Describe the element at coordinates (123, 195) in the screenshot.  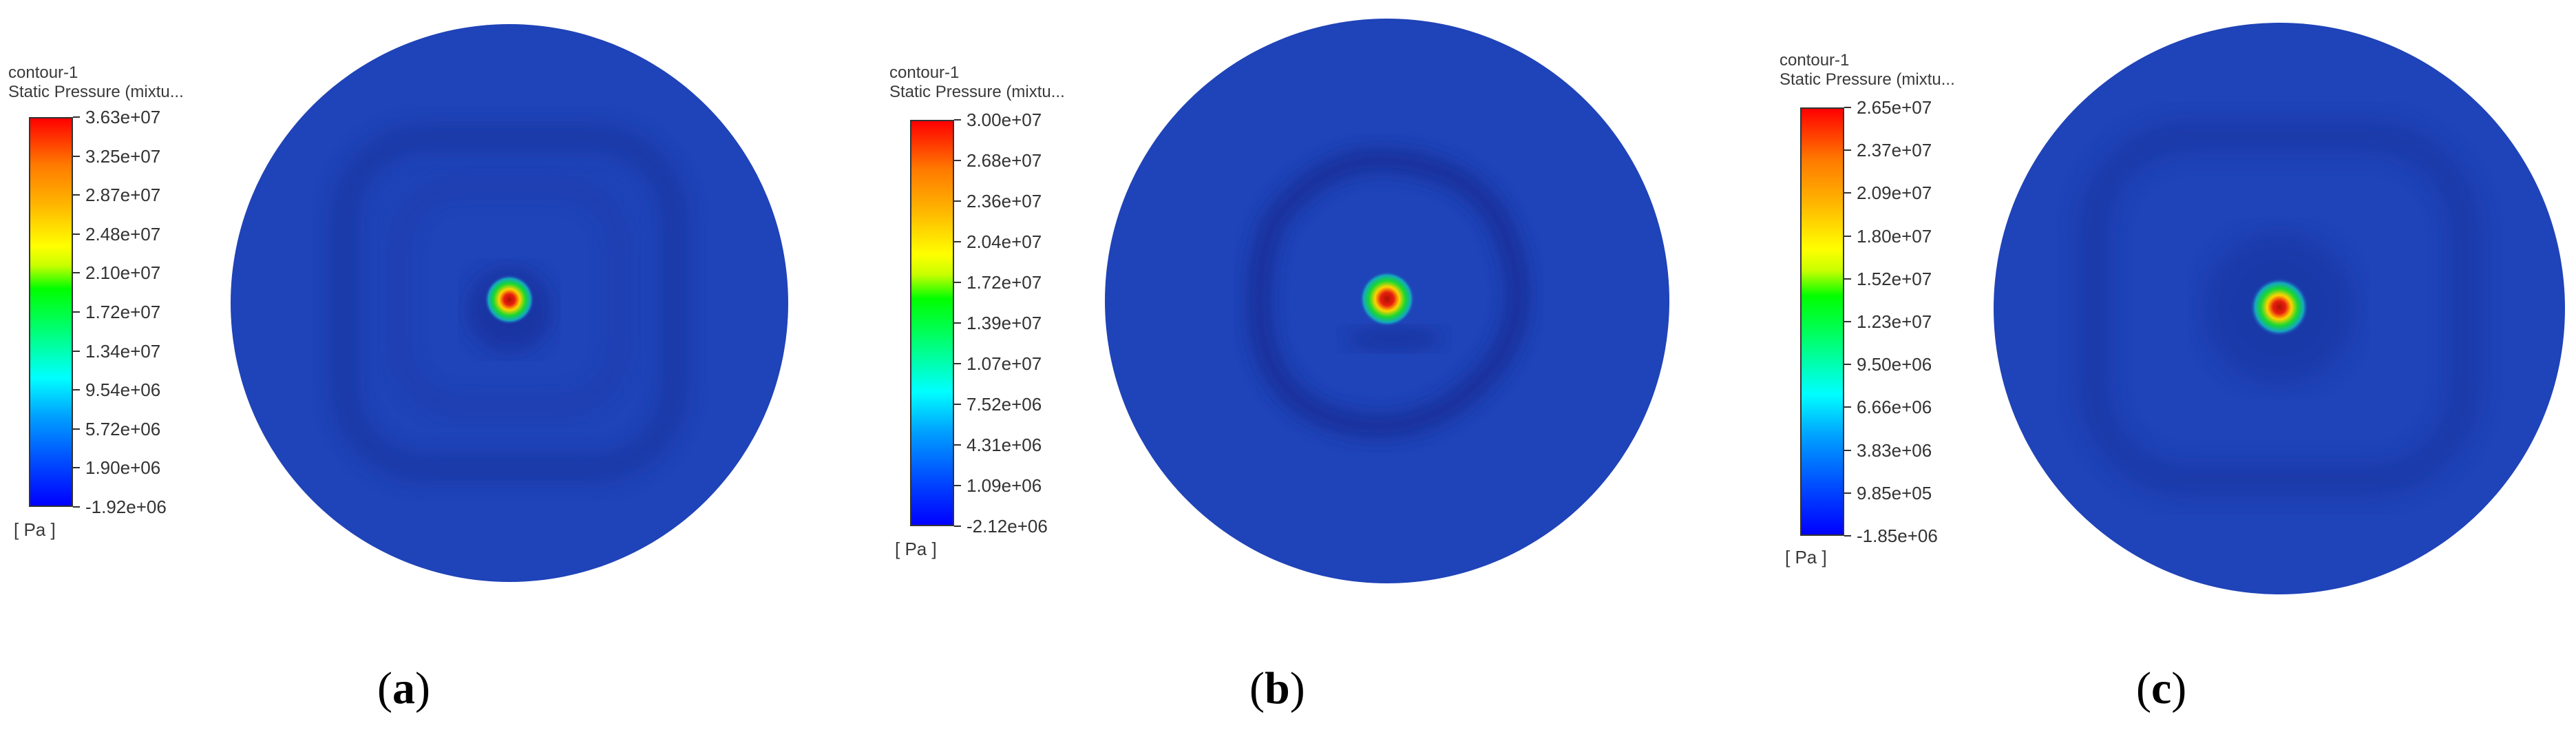
I see `colorbar-tick-label: 2.87e+07` at that location.